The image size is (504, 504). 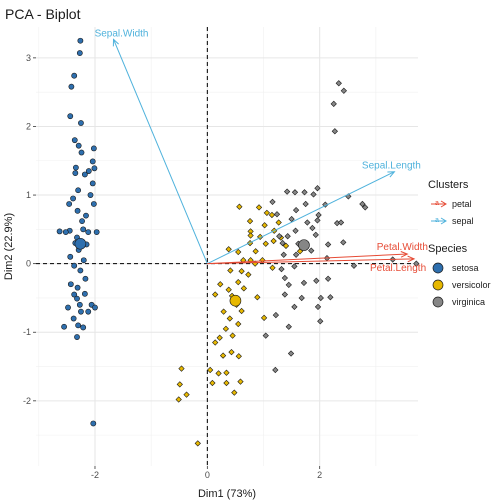 I want to click on sepal-width-label: Sepal.Width, so click(x=122, y=33).